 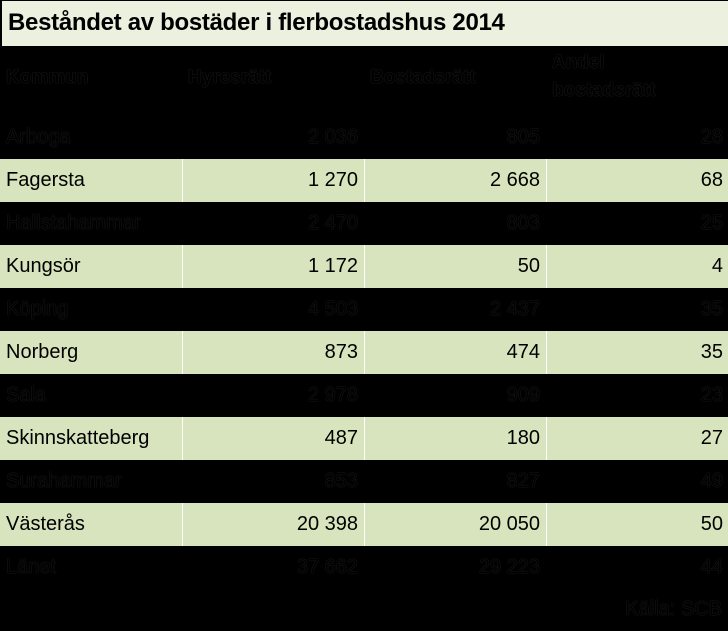 I want to click on cell-kommun: Surahammar, so click(x=64, y=481).